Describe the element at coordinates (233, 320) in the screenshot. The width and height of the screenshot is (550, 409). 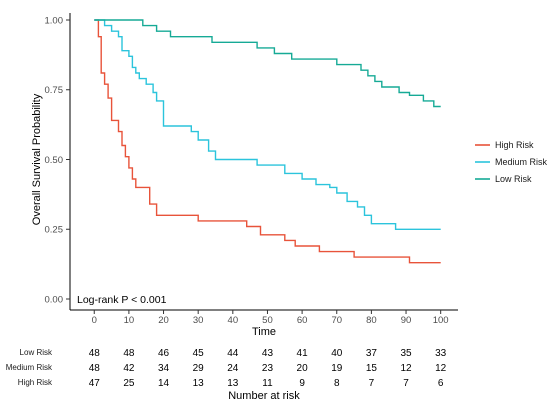
I see `x-tick-label: 40` at that location.